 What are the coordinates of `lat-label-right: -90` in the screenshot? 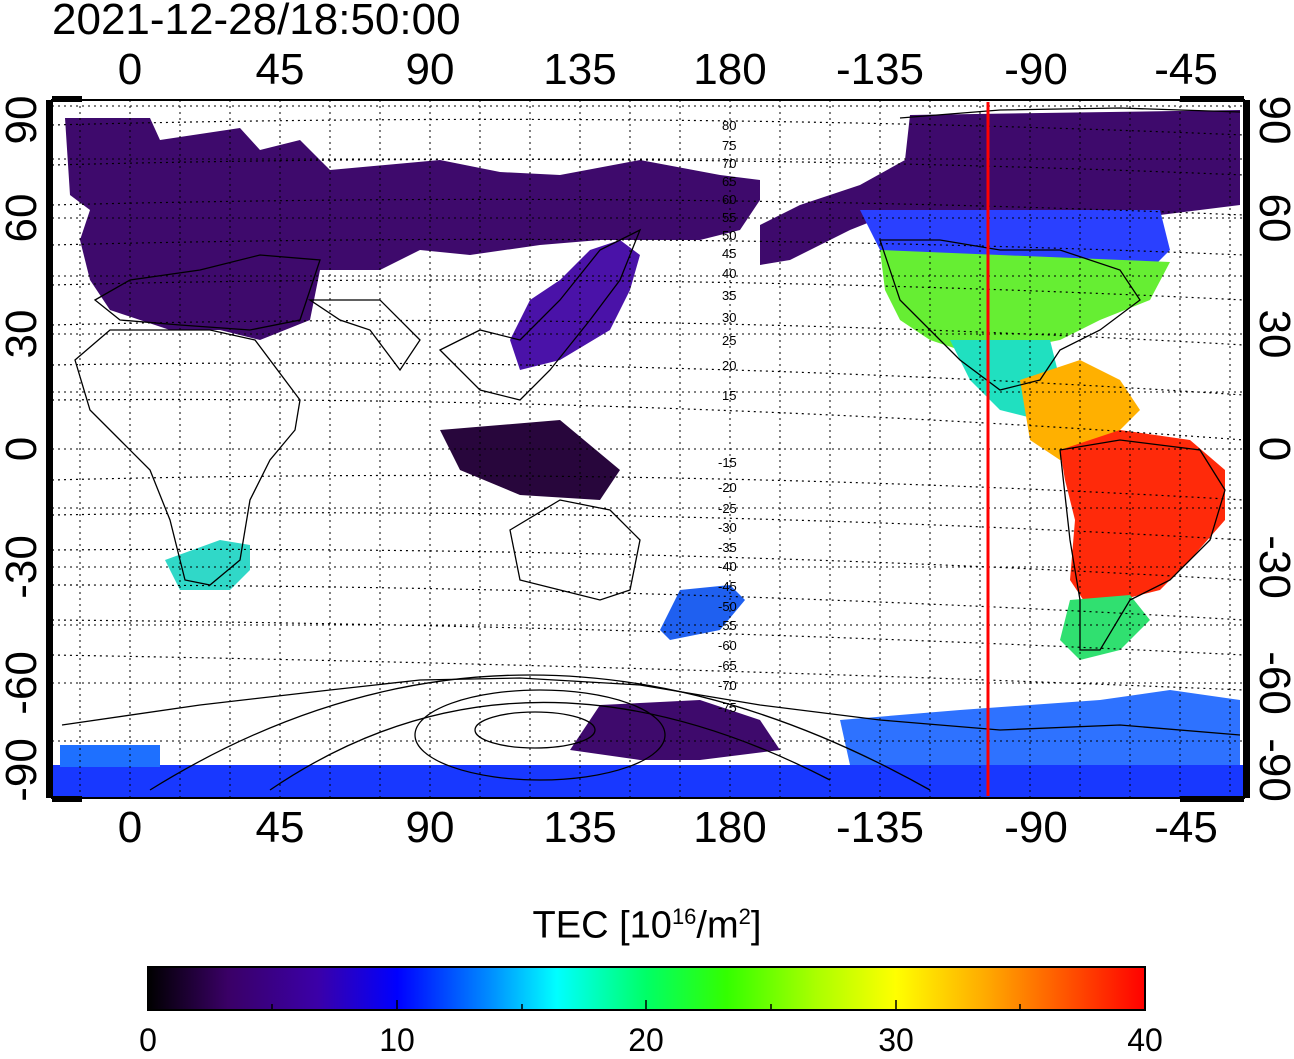 It's located at (1272, 770).